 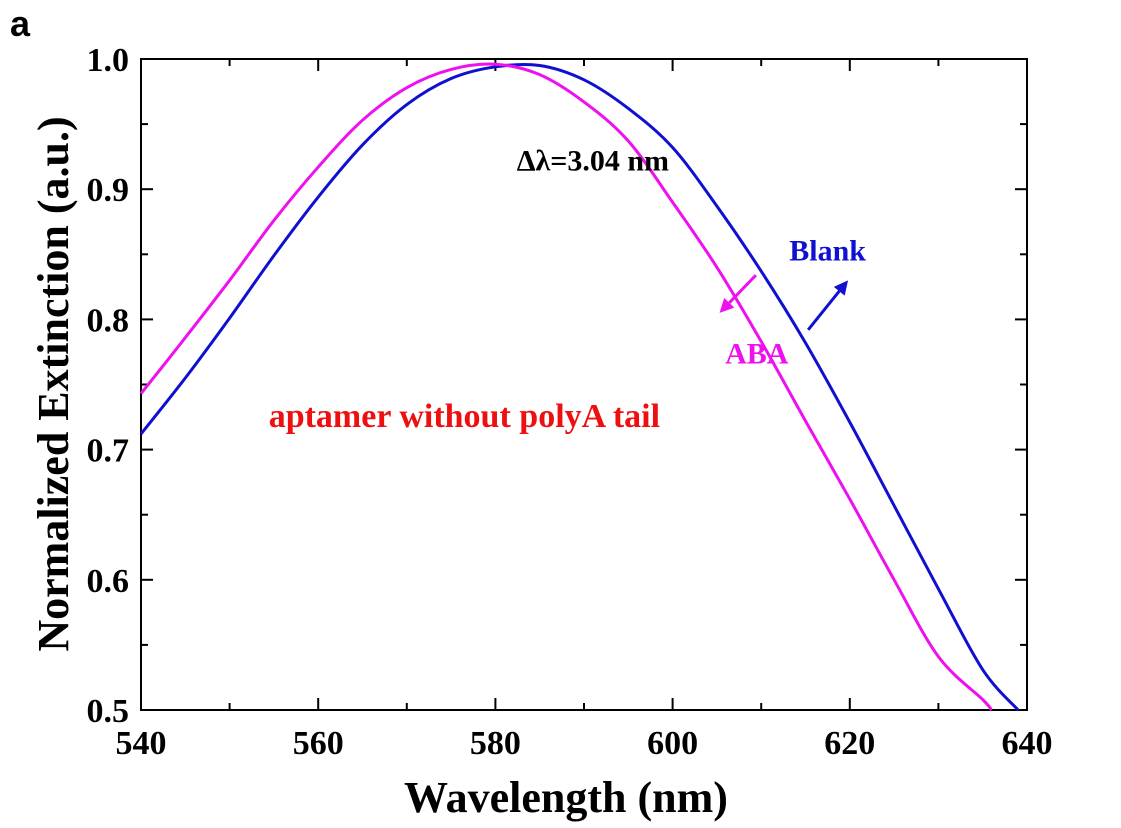 I want to click on y-tick-label: 1.0, so click(x=108, y=60).